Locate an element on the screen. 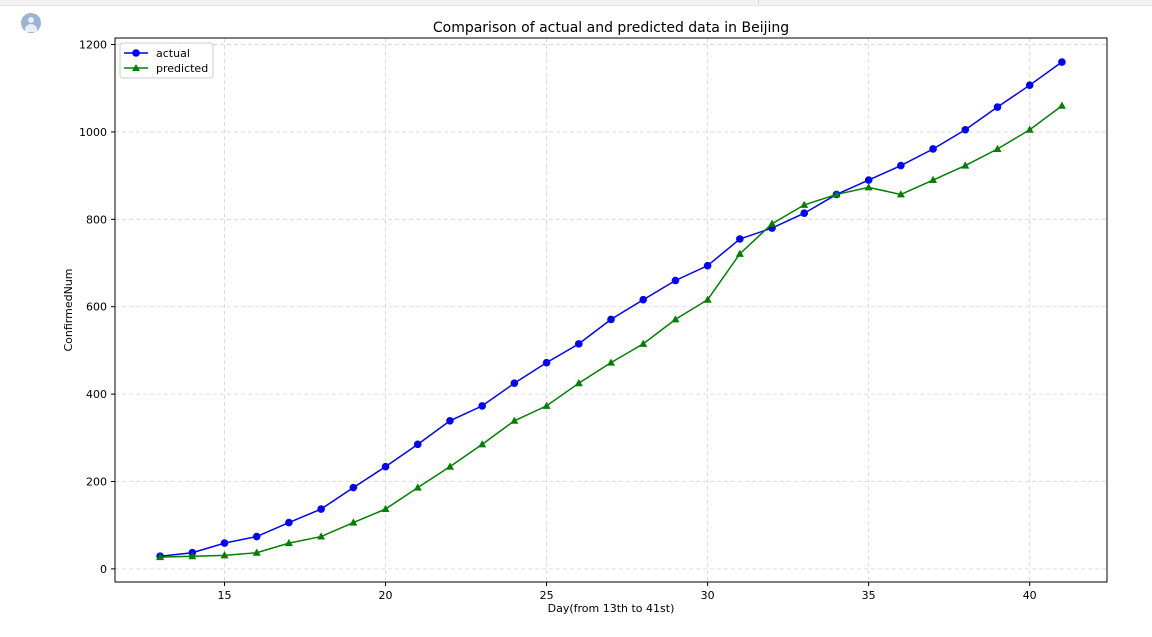 The image size is (1152, 637). y-tick-label: 600 is located at coordinates (96, 307).